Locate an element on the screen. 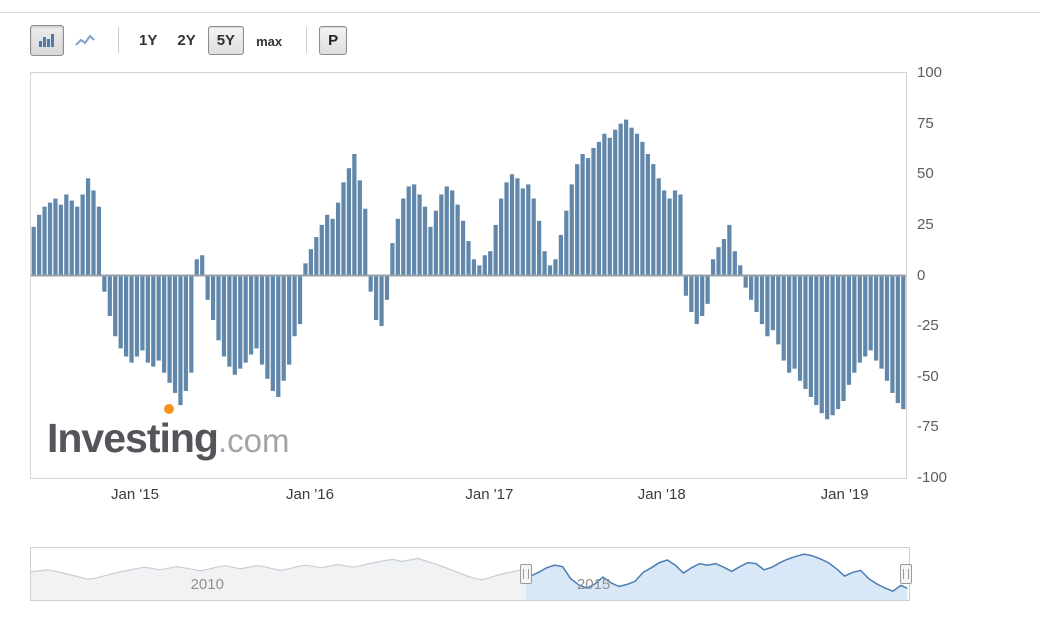 Image resolution: width=1040 pixels, height=636 pixels. widget-top-border is located at coordinates (520, 12).